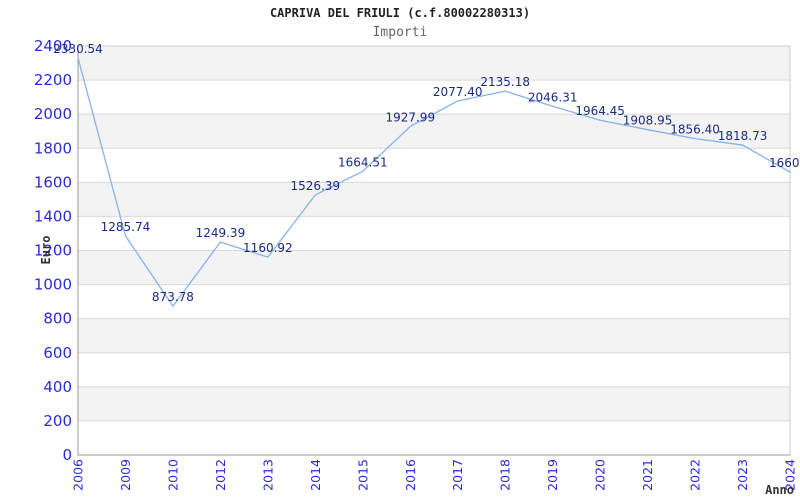  What do you see at coordinates (695, 475) in the screenshot?
I see `x-tick-label: 2022` at bounding box center [695, 475].